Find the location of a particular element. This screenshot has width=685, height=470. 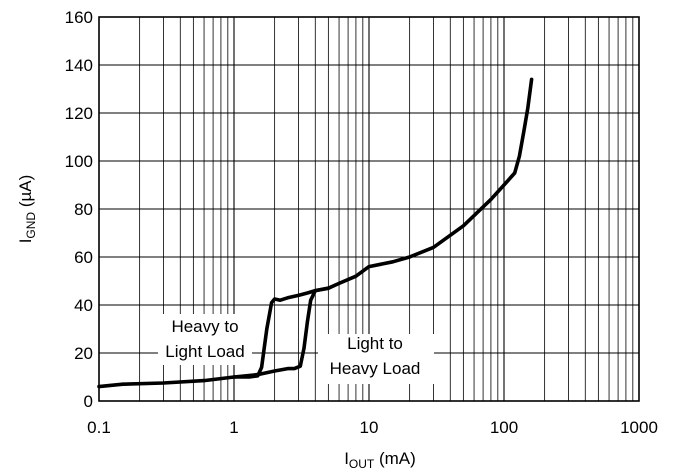

x-tick-label: 10 is located at coordinates (369, 427).